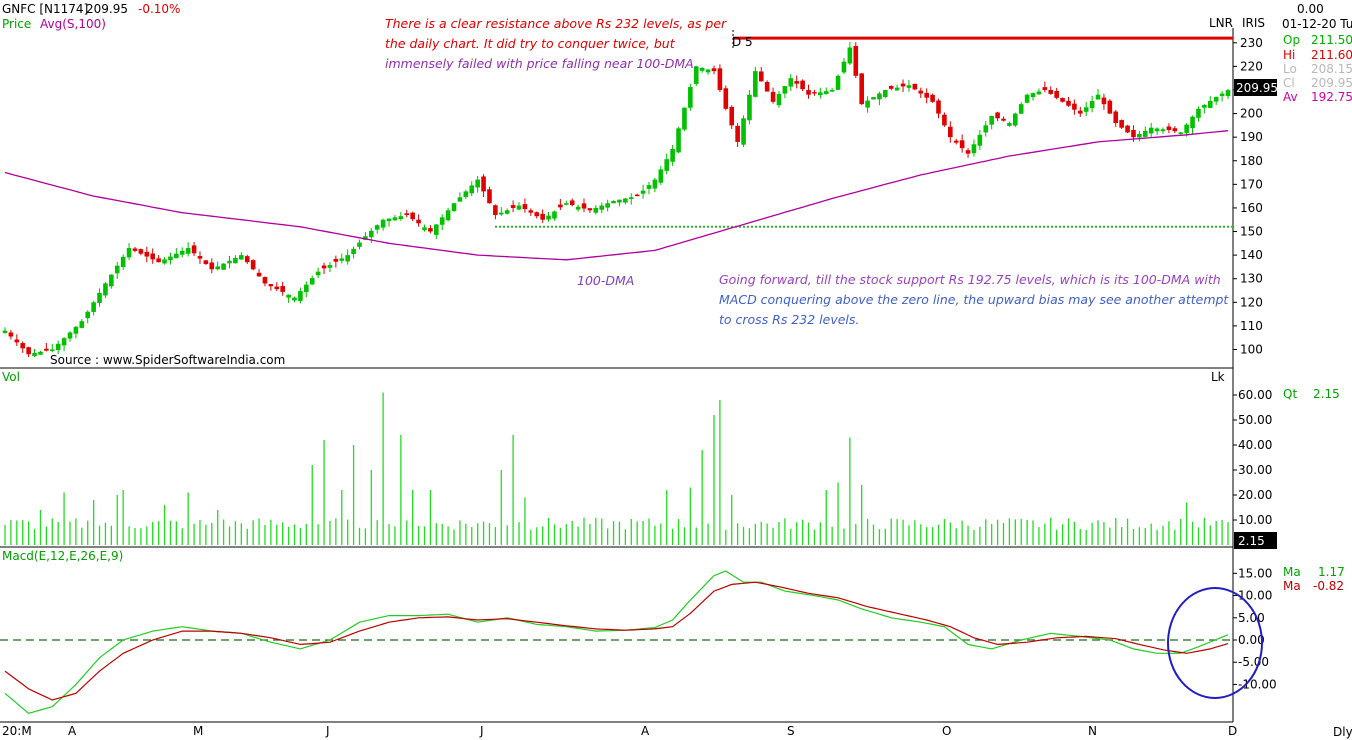 Image resolution: width=1352 pixels, height=740 pixels. What do you see at coordinates (1326, 394) in the screenshot?
I see `qt-value: 2.15` at bounding box center [1326, 394].